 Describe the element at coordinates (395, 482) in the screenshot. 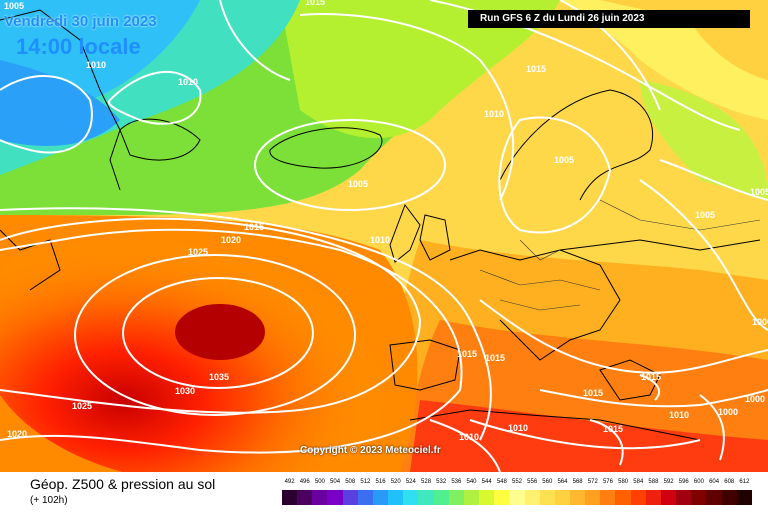

I see `legend-tick-label: 520` at that location.